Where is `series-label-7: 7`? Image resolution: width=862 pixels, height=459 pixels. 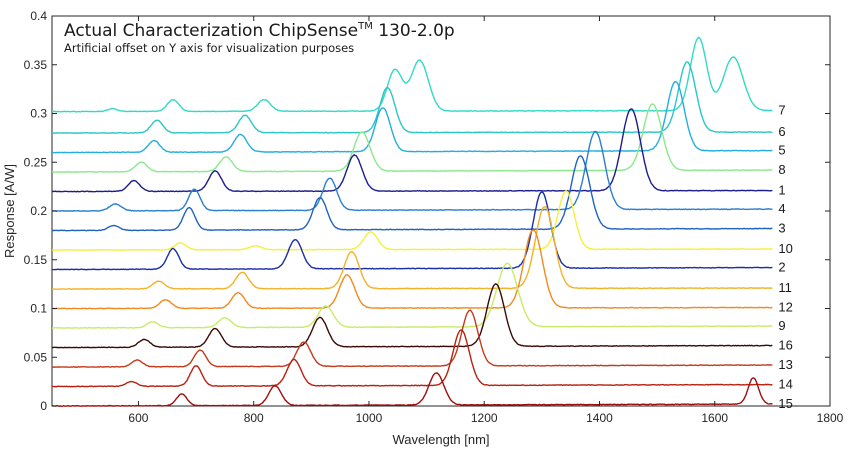
series-label-7: 7 is located at coordinates (781, 110).